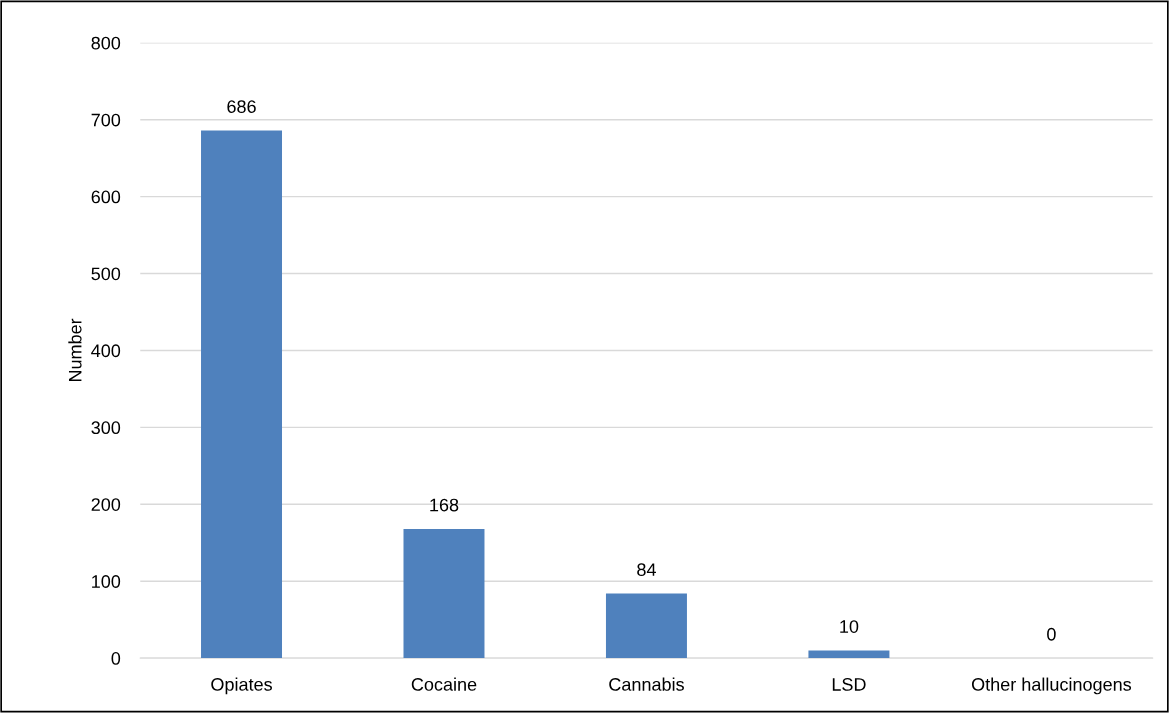 The width and height of the screenshot is (1169, 713). Describe the element at coordinates (106, 43) in the screenshot. I see `y-tick-label: 800` at that location.